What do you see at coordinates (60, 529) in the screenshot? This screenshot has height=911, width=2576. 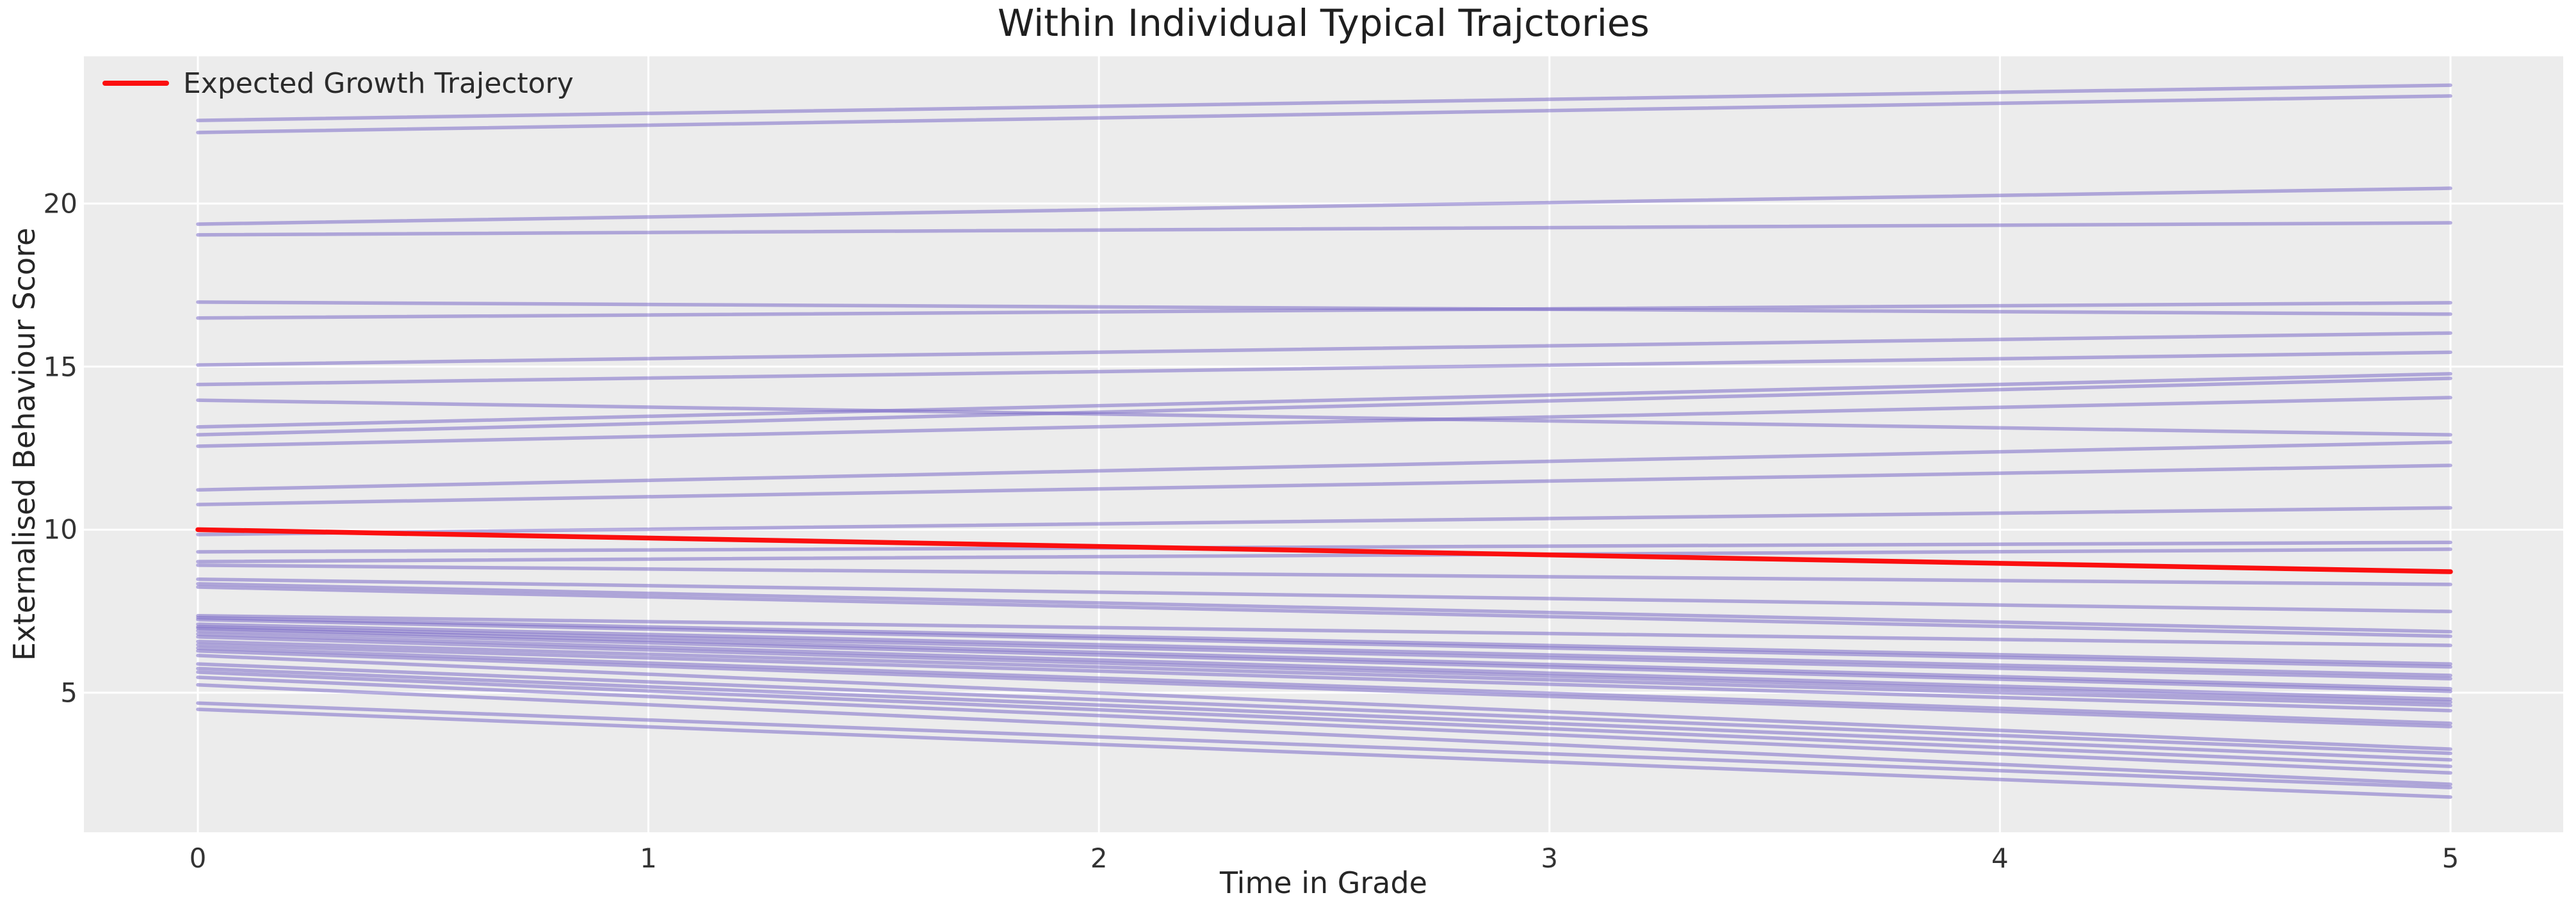 I see `y-tick-label: 10` at bounding box center [60, 529].